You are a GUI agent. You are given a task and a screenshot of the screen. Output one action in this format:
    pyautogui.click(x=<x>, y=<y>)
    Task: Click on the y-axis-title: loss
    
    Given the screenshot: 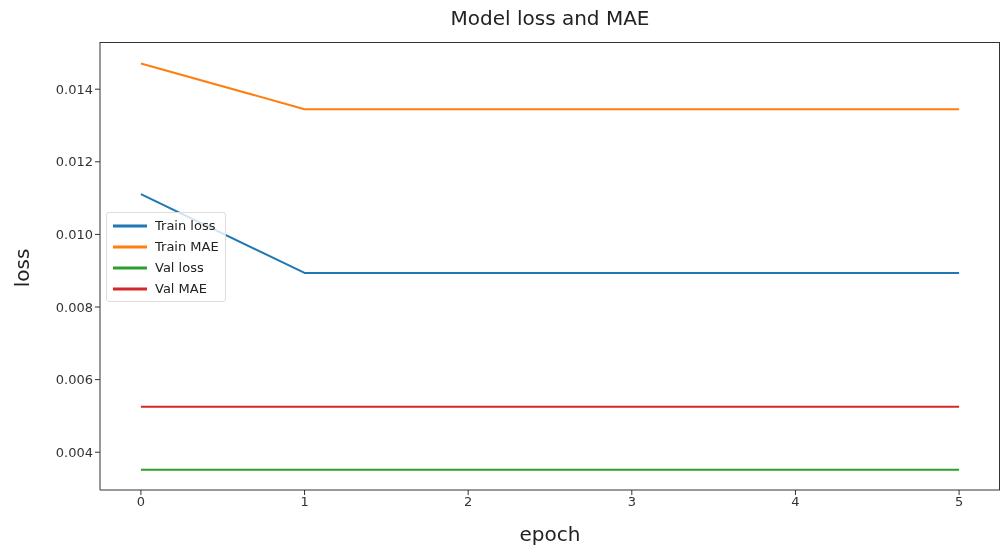 What is the action you would take?
    pyautogui.click(x=22, y=268)
    